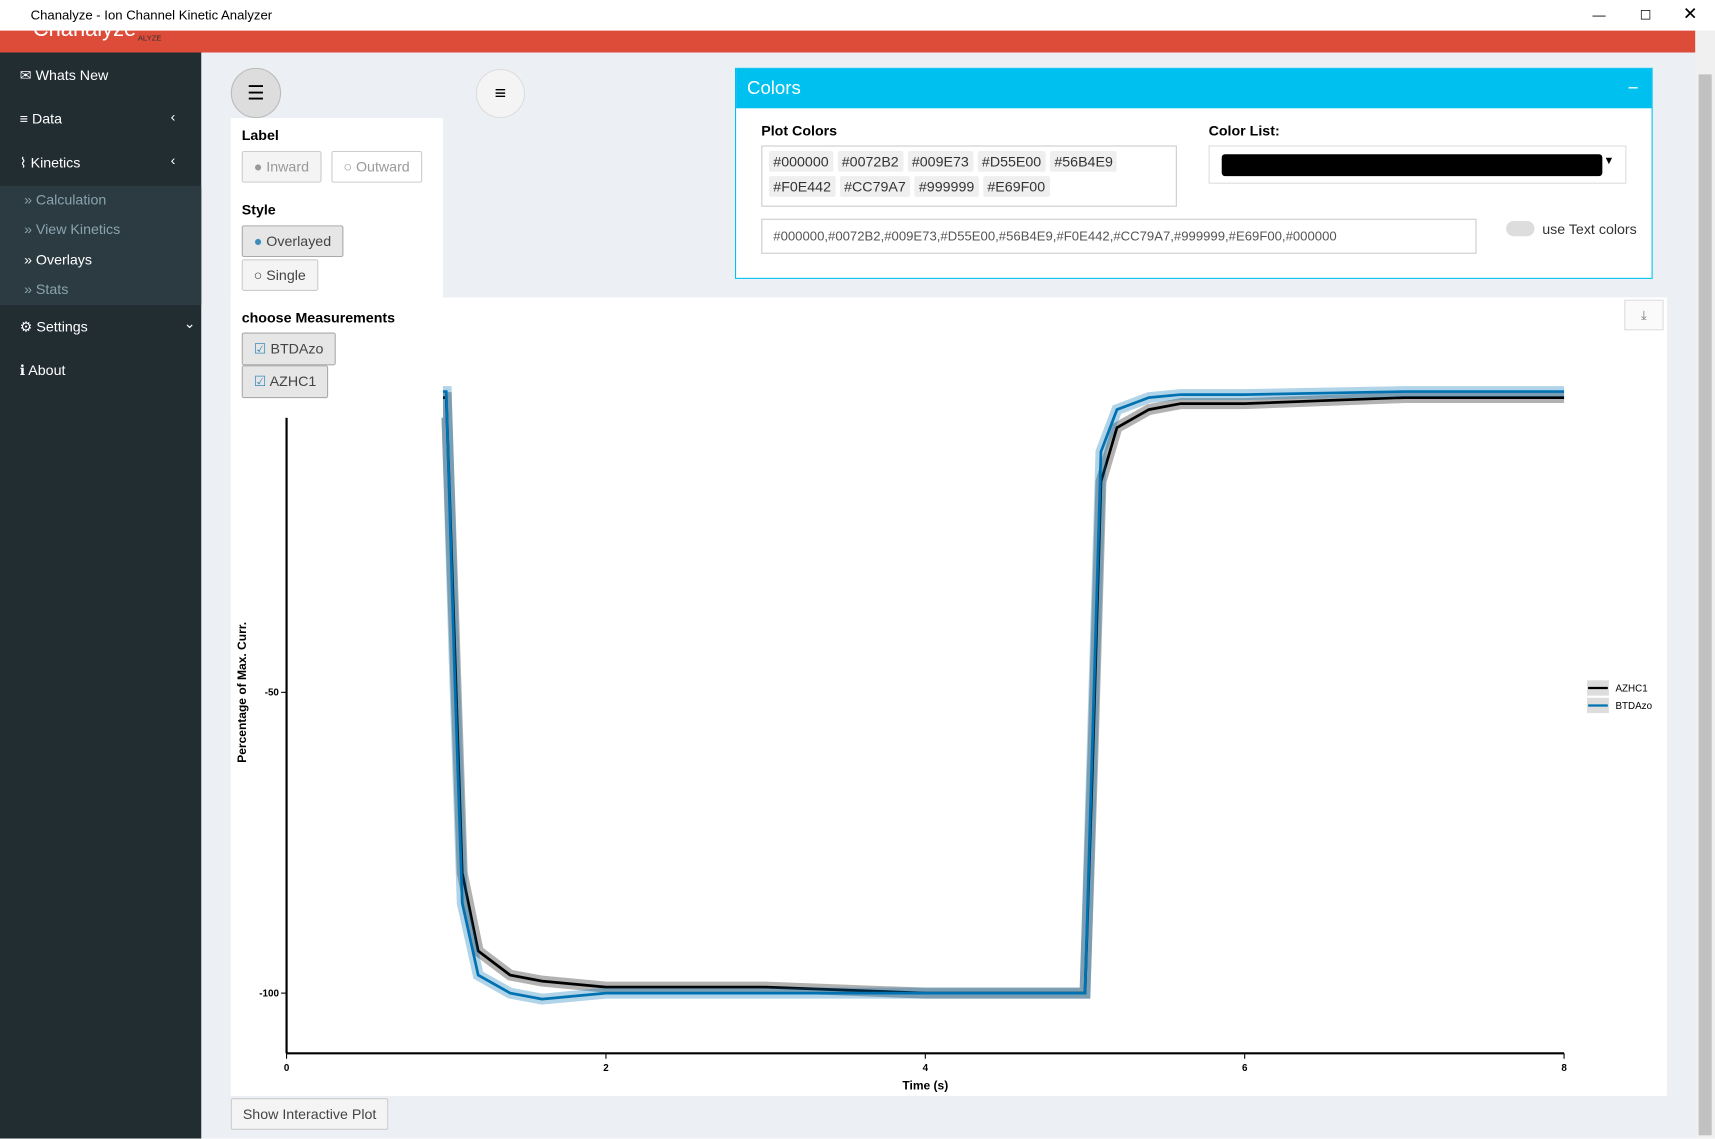 The width and height of the screenshot is (1715, 1139). What do you see at coordinates (286, 275) in the screenshot?
I see `option-text: Single` at bounding box center [286, 275].